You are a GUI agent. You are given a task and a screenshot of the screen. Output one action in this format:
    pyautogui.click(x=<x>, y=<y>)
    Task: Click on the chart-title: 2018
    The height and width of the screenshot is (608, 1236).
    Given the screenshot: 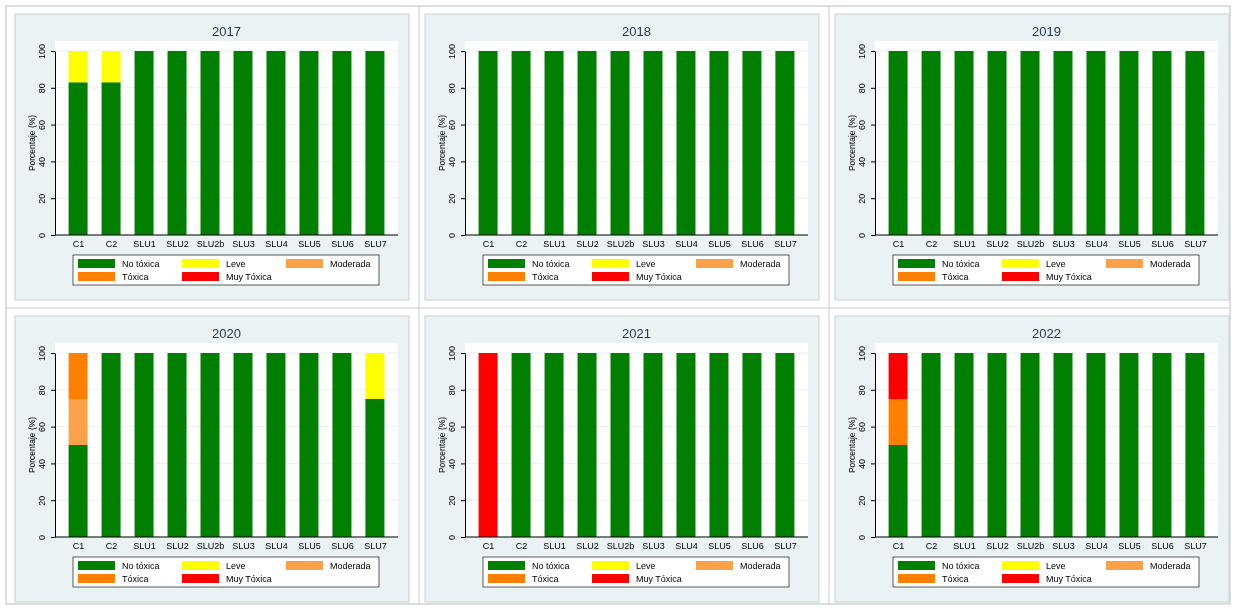 What is the action you would take?
    pyautogui.click(x=636, y=31)
    